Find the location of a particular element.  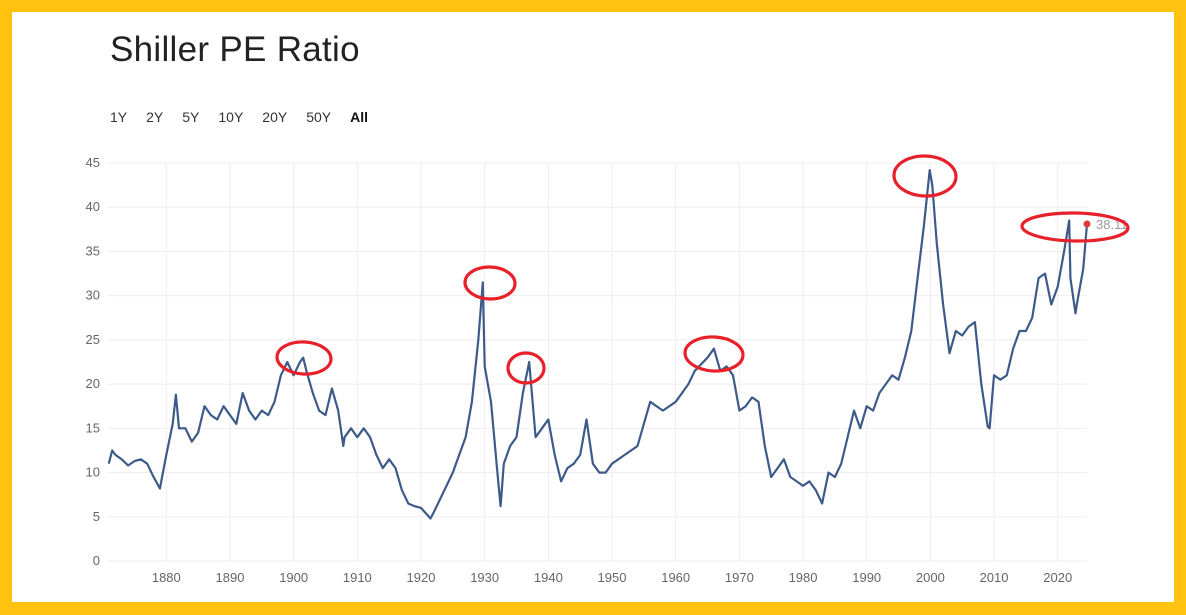

annotation-circle-1937 is located at coordinates (526, 368).